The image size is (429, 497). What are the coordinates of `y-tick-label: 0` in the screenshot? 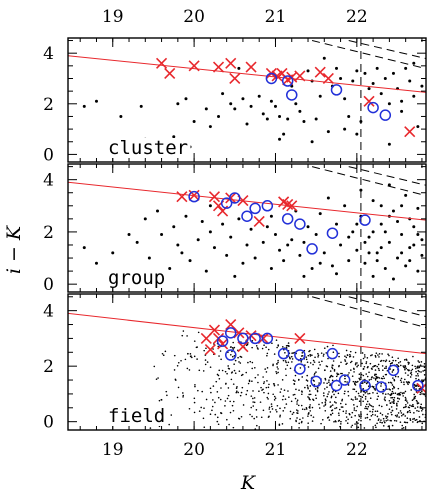 It's located at (48, 423).